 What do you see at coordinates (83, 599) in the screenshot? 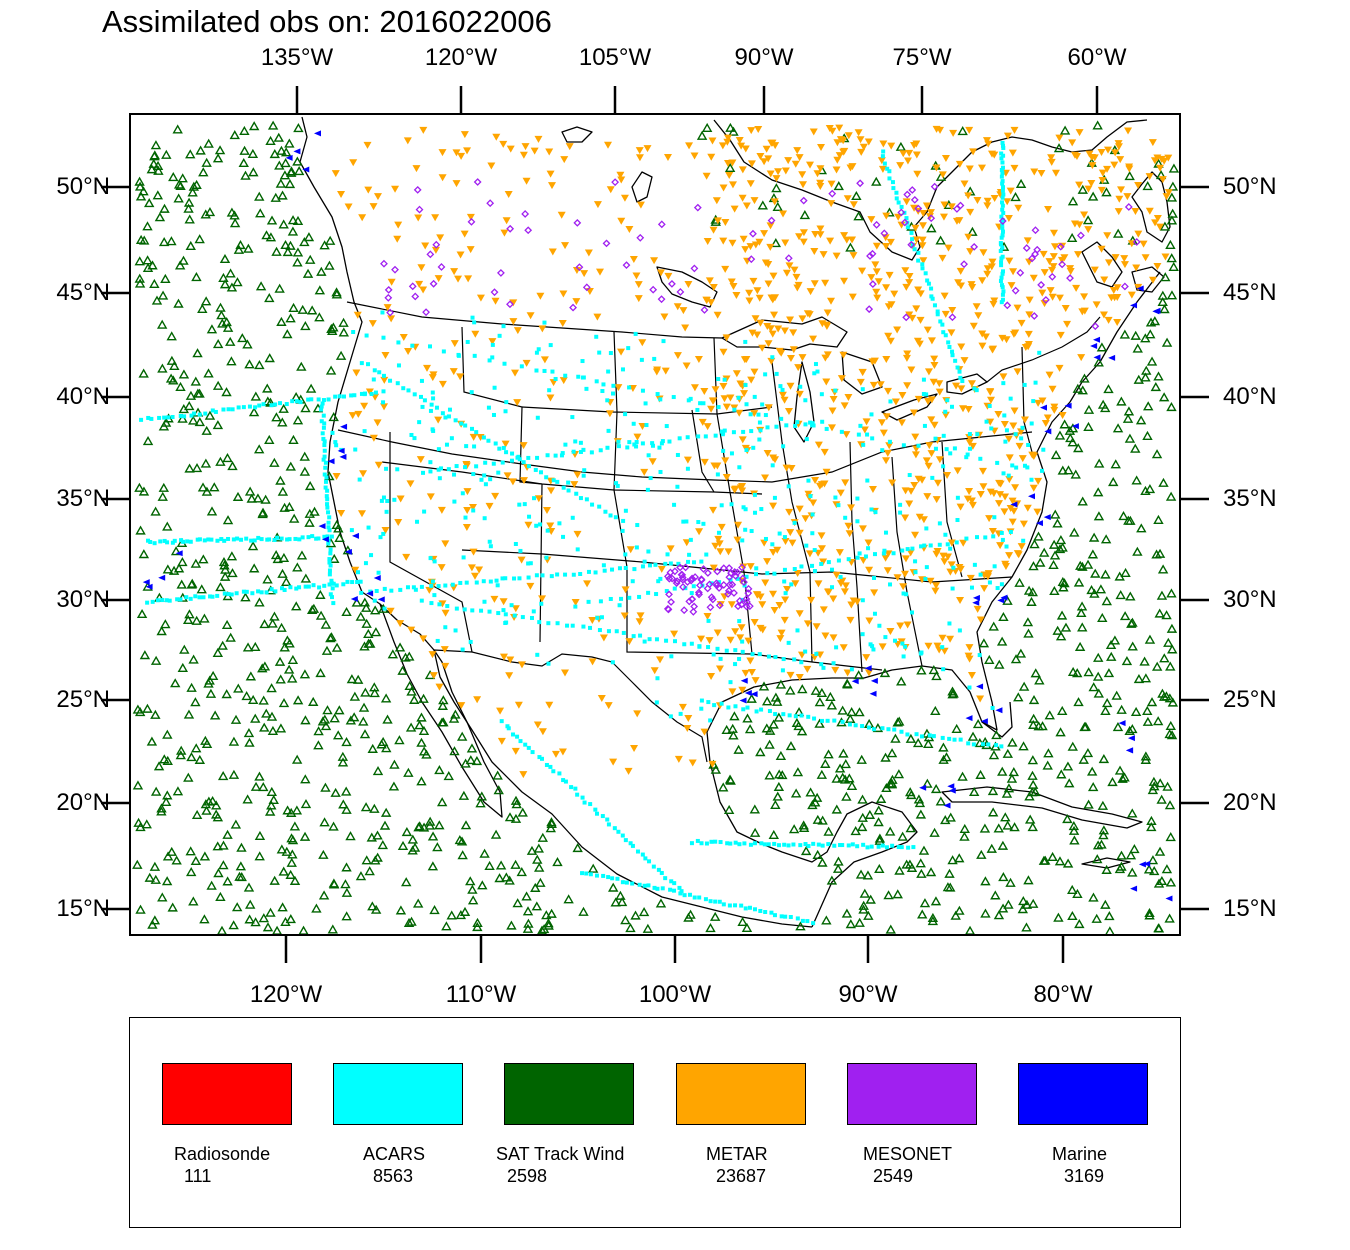
I see `left-lat-label: 30°N` at bounding box center [83, 599].